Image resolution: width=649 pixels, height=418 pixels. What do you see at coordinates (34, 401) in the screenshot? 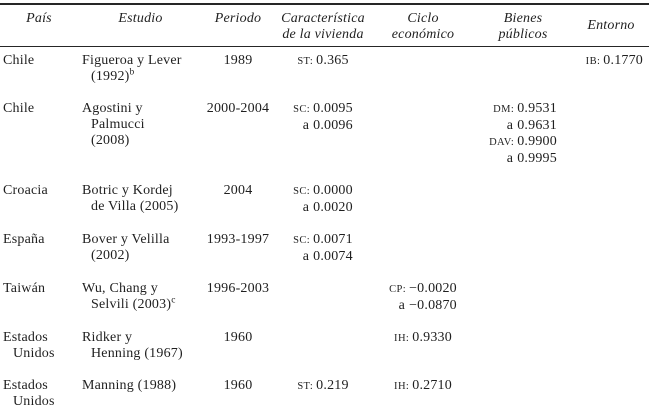
I see `country-name: Unidos` at bounding box center [34, 401].